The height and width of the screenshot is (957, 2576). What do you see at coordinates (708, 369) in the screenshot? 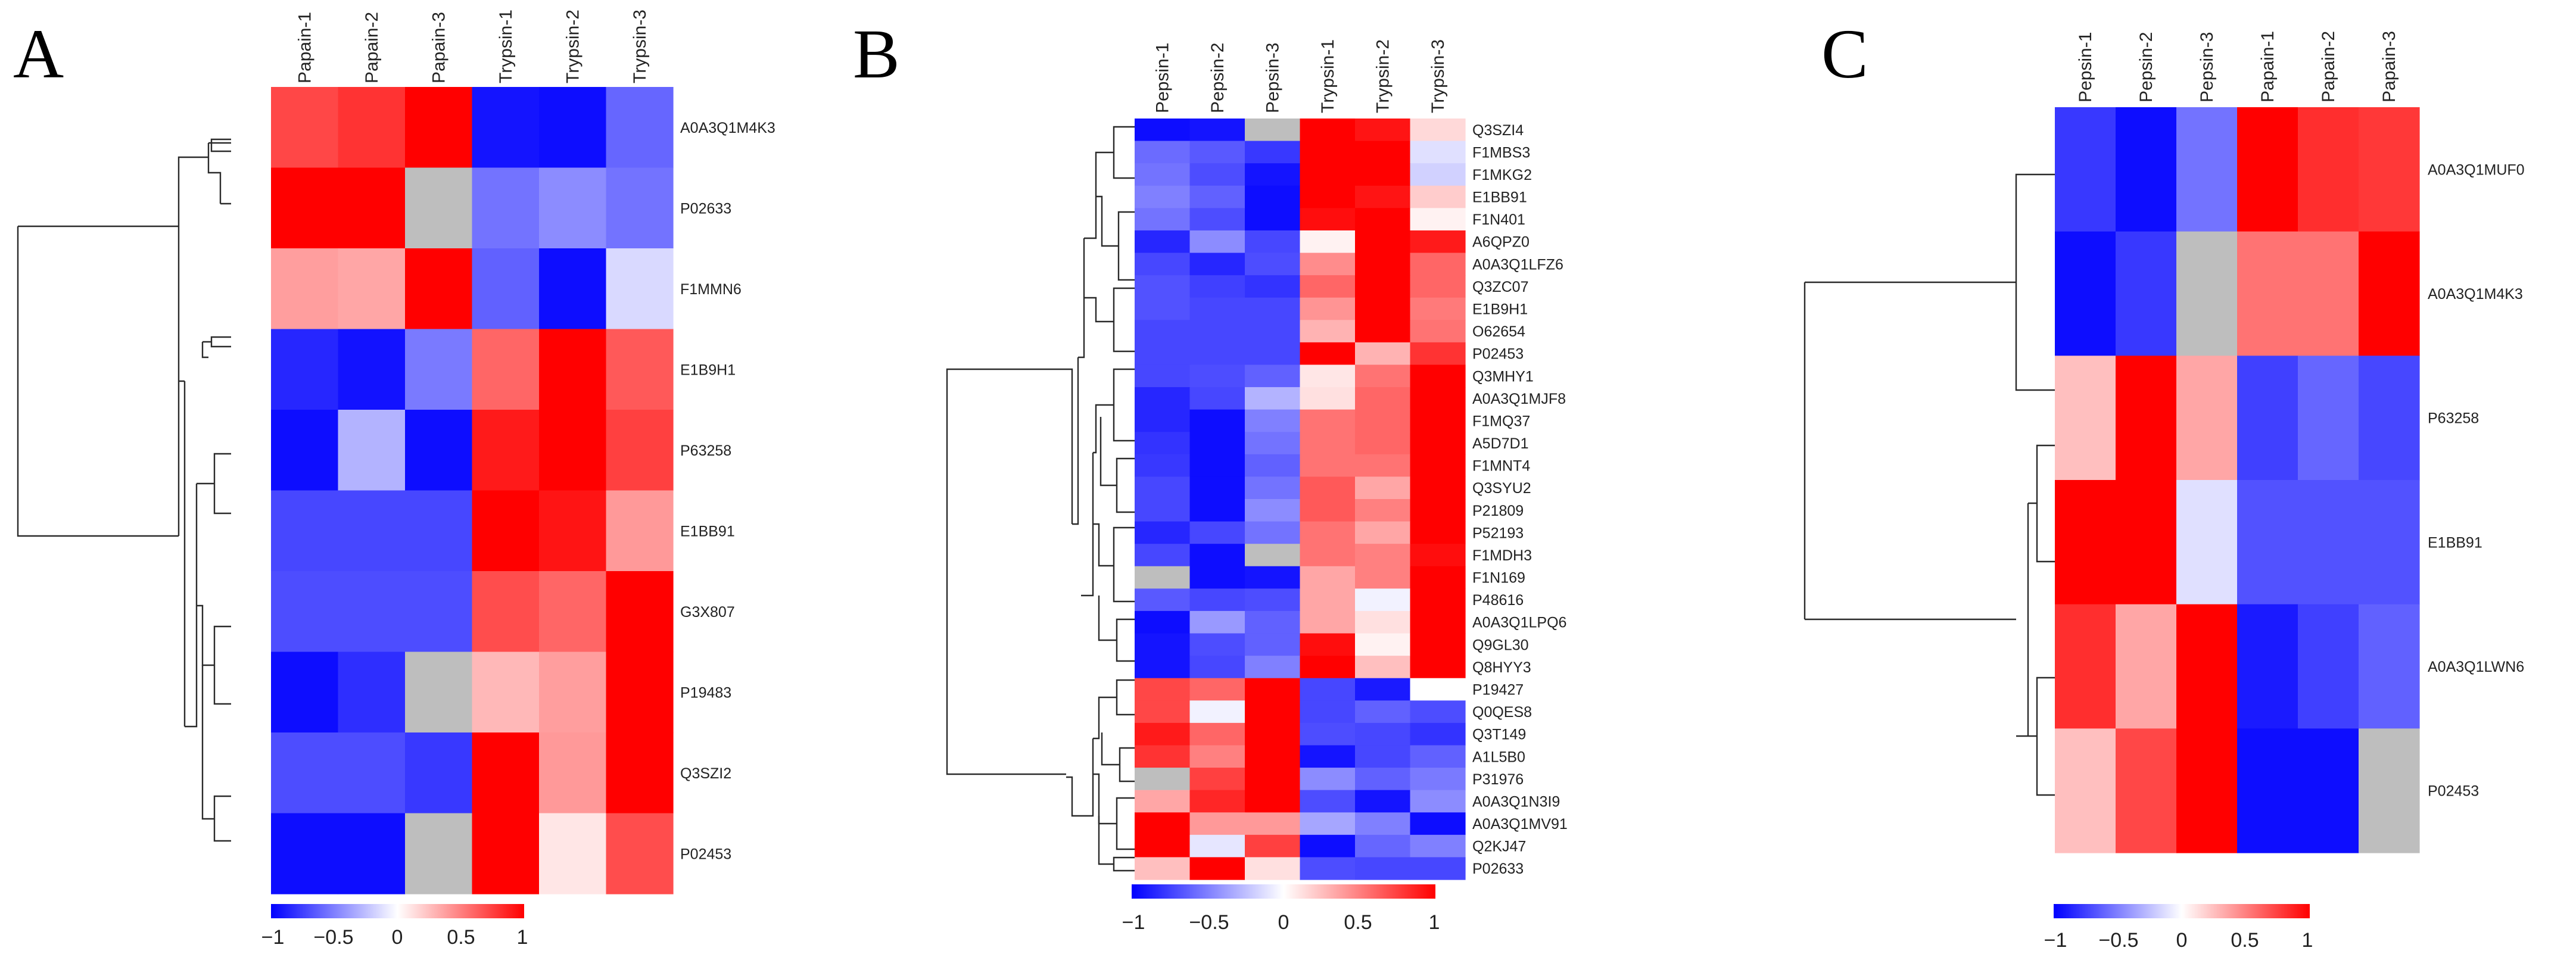
I see `row-label: E1B9H1` at bounding box center [708, 369].